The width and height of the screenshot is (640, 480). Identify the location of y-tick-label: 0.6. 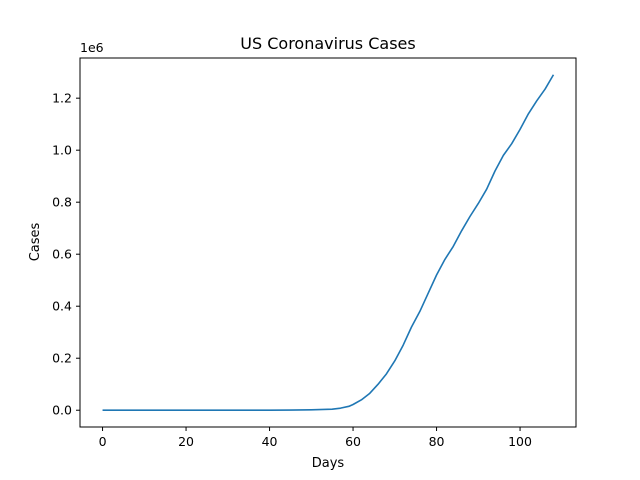
(62, 254).